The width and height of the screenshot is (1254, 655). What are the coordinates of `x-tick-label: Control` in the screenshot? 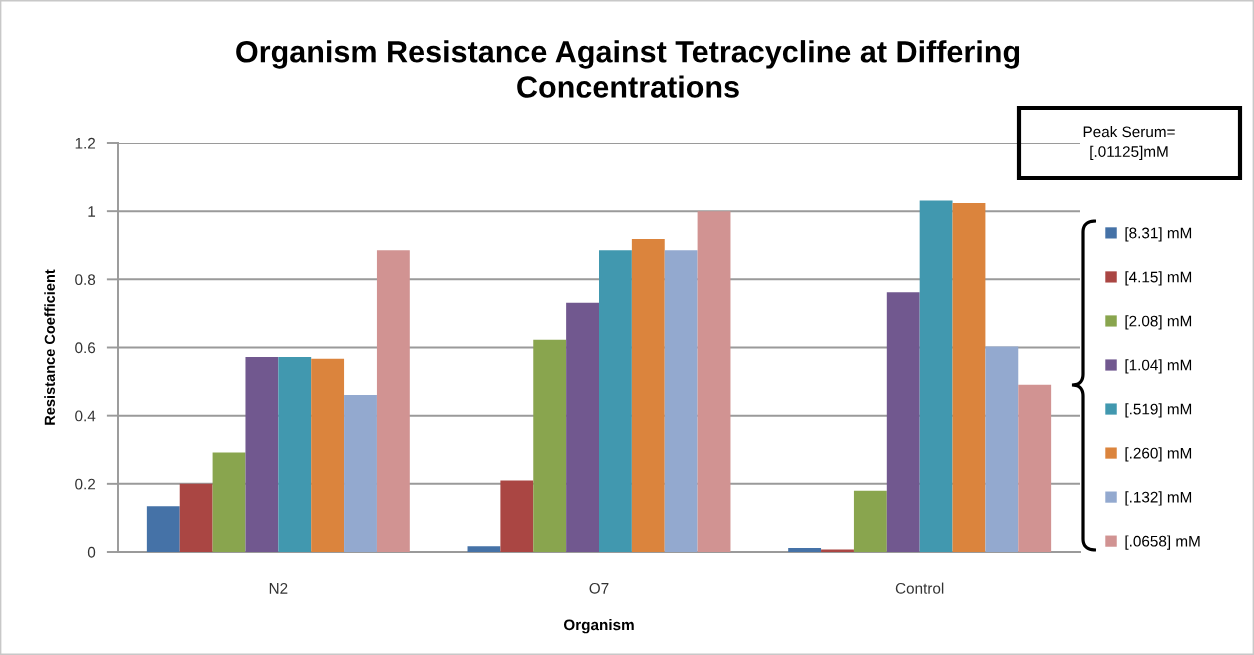 It's located at (919, 588).